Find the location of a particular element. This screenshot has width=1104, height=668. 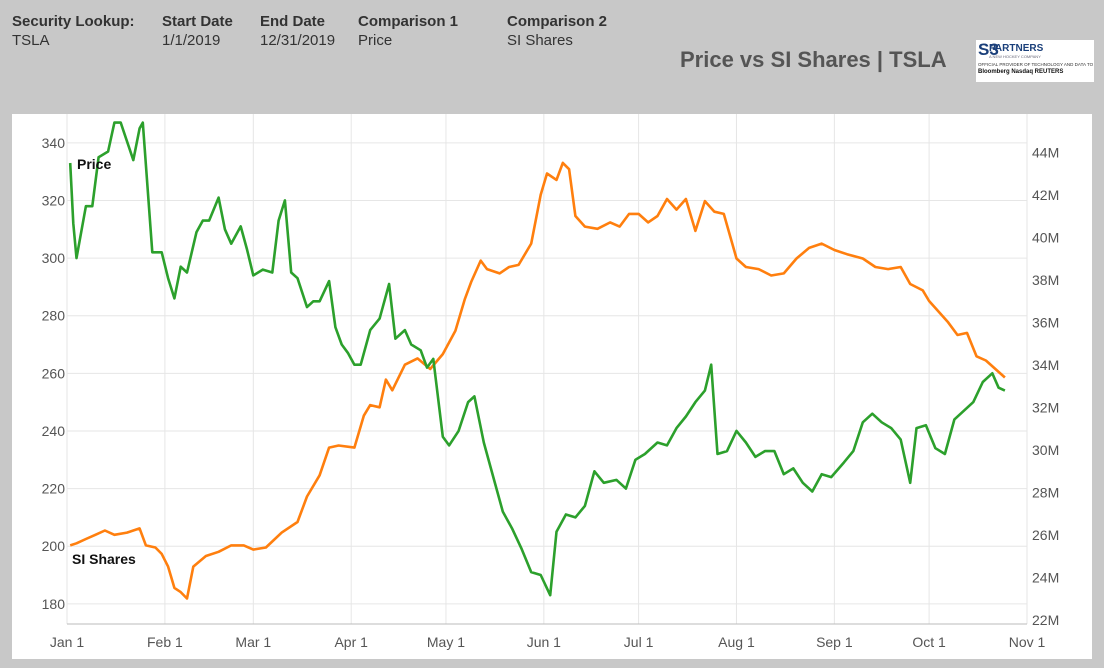

y-right-tick-label: 26M is located at coordinates (1045, 535).